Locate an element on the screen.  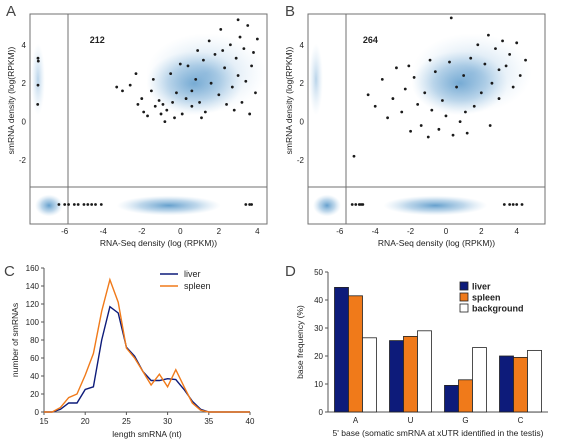
x-tick-label: G is located at coordinates (465, 420).